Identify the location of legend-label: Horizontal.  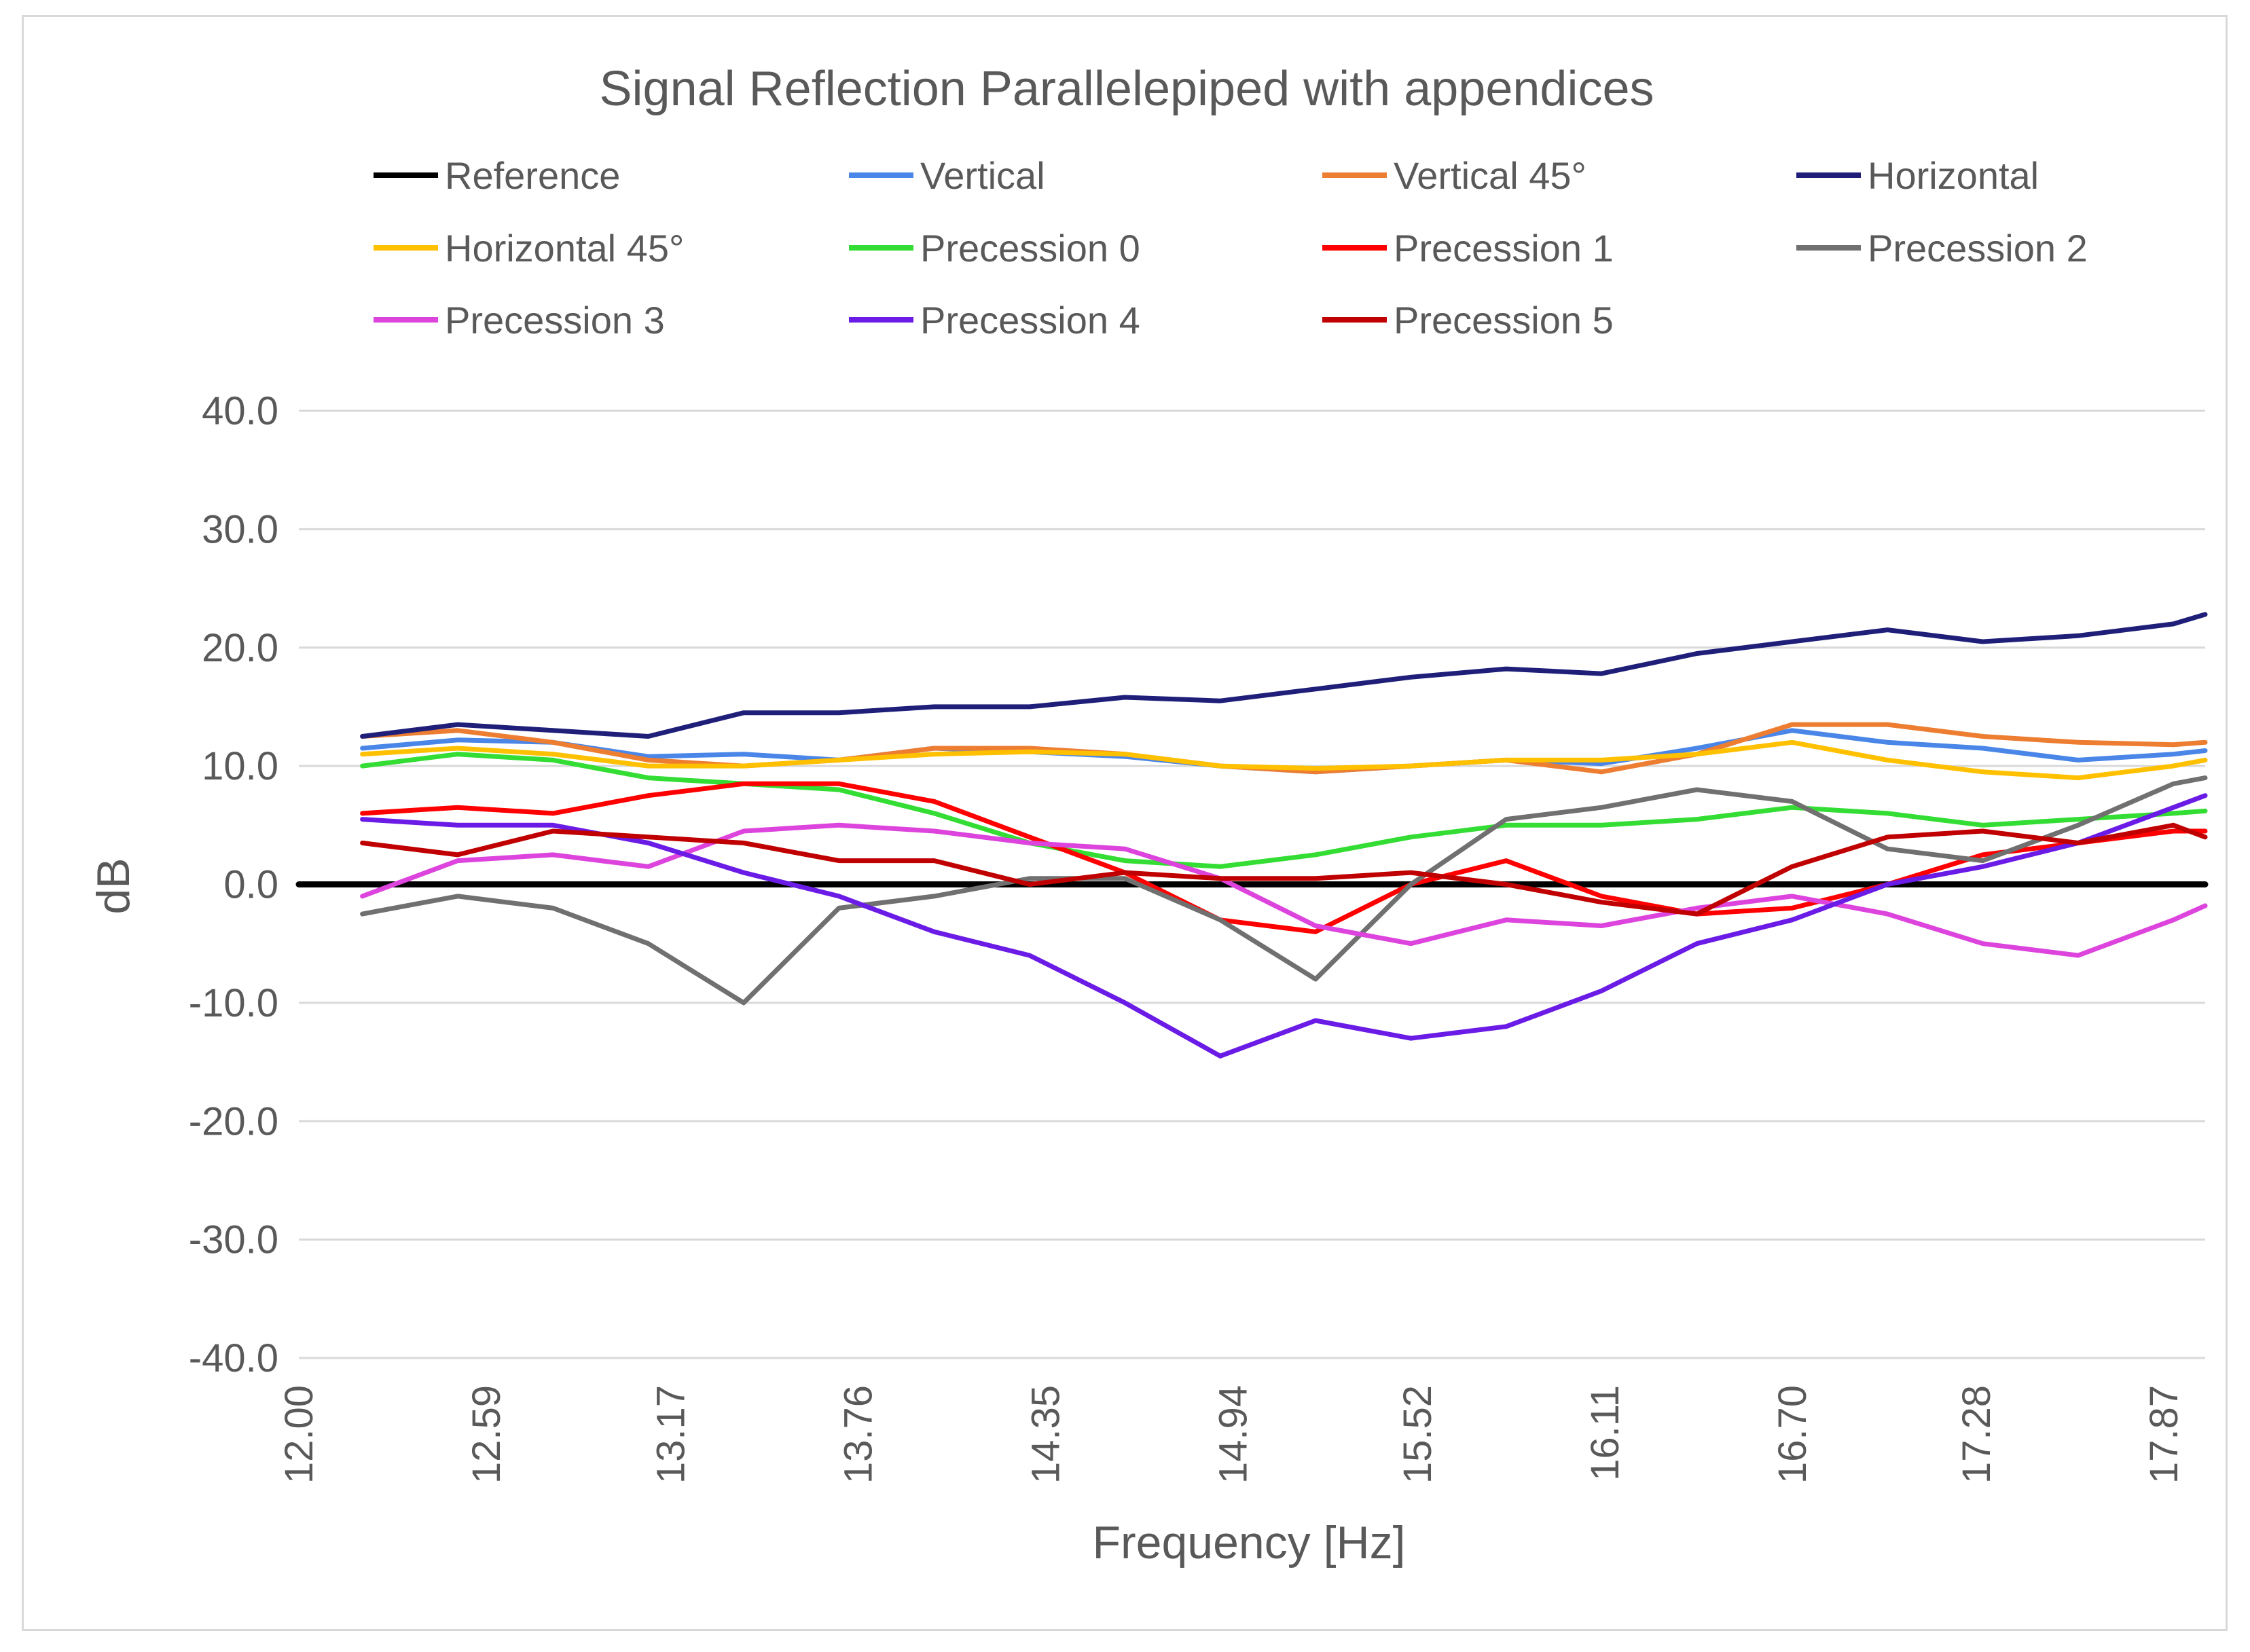
(1953, 175).